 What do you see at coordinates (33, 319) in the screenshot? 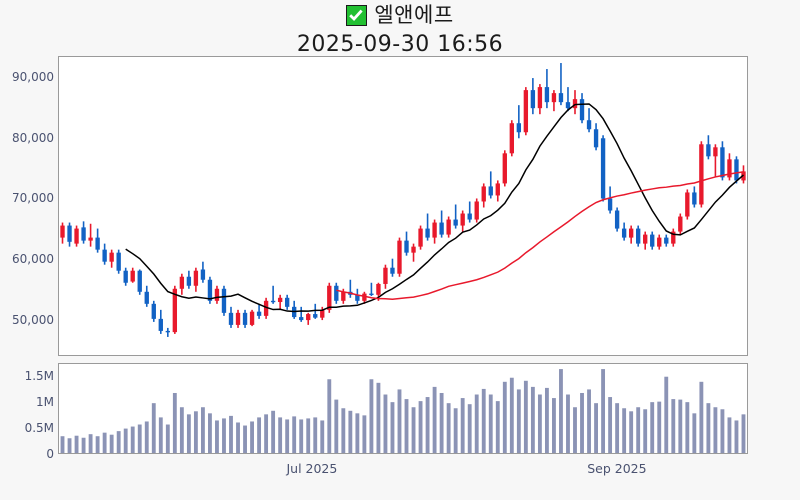
I see `price-y-tick-label: 50,000` at bounding box center [33, 319].